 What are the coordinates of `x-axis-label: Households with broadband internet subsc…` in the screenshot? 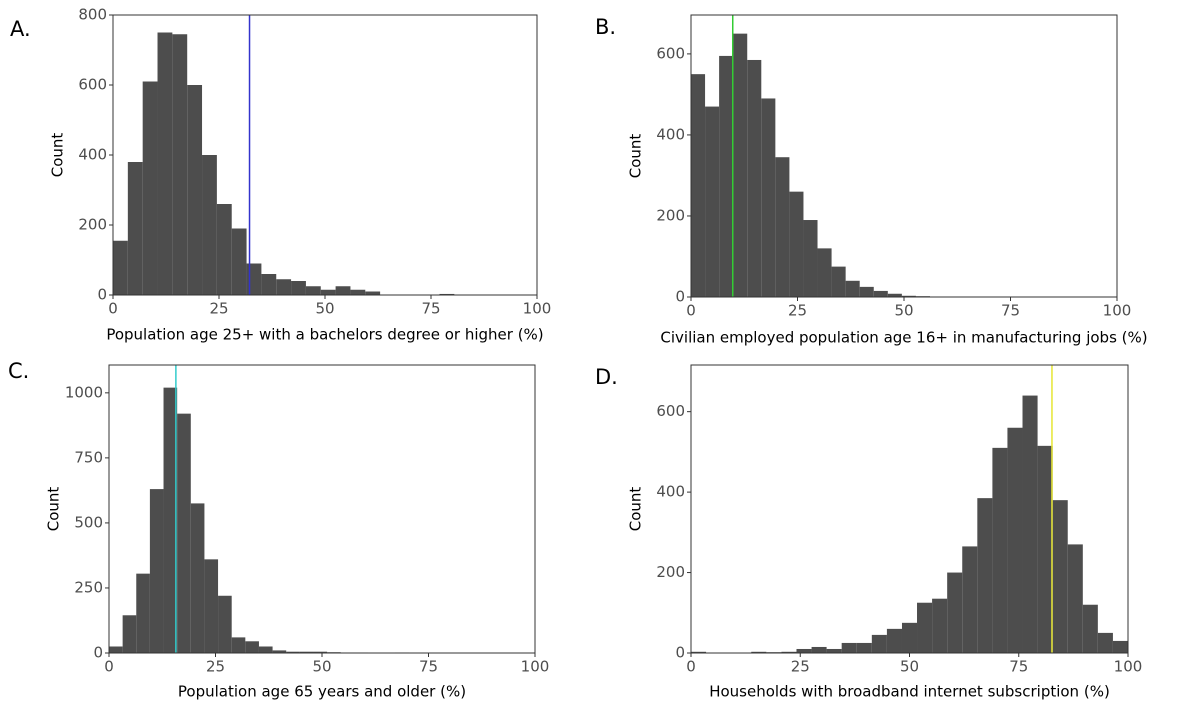 It's located at (909, 692).